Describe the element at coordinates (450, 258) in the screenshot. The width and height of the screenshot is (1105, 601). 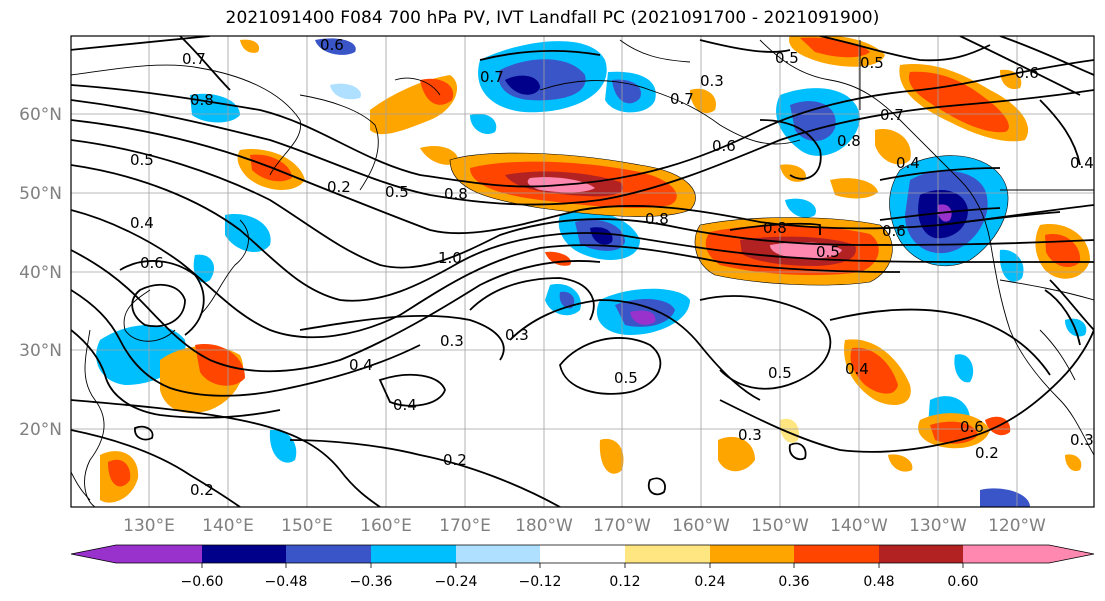
I see `contour-label: 1.0` at that location.